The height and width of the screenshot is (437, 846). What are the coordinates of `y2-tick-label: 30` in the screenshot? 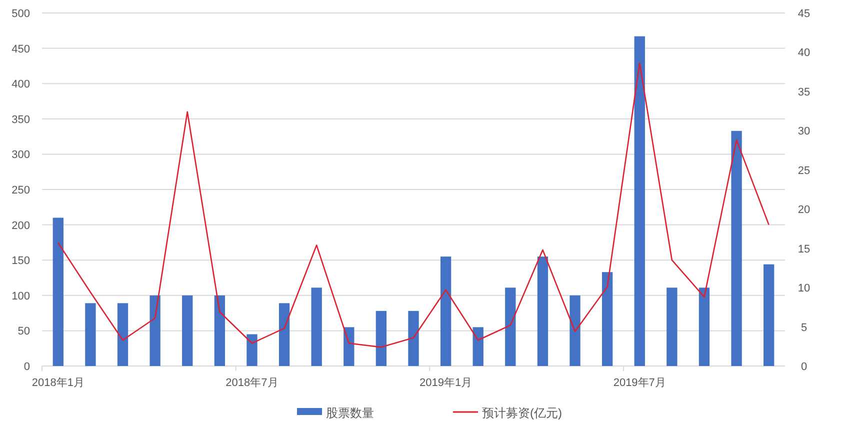 It's located at (804, 132).